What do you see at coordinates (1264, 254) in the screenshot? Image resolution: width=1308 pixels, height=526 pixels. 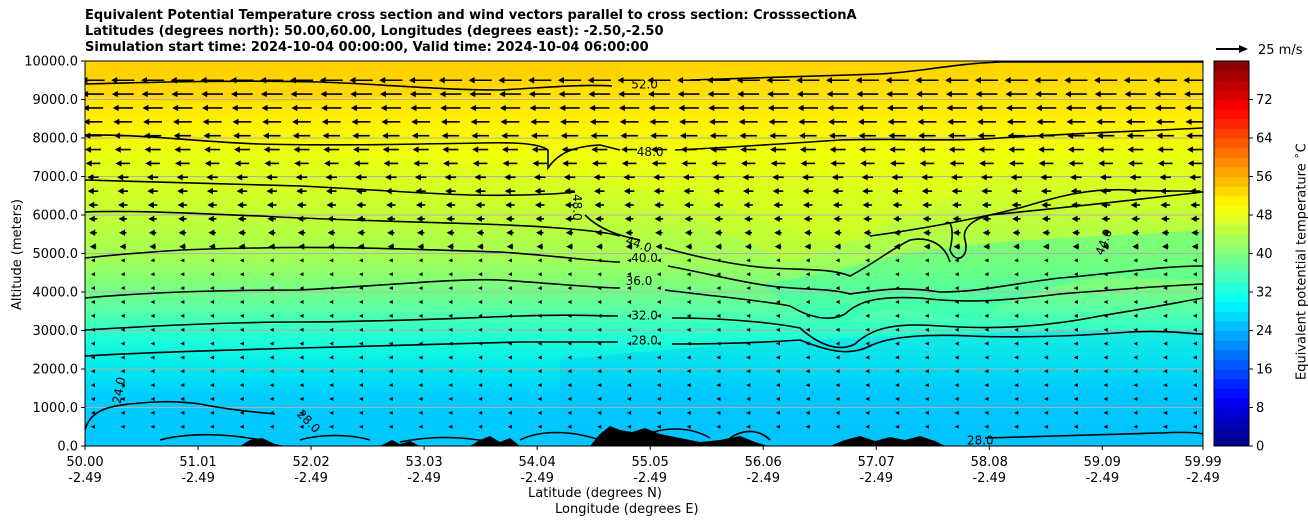 I see `colorbar-tick-label: 40` at bounding box center [1264, 254].